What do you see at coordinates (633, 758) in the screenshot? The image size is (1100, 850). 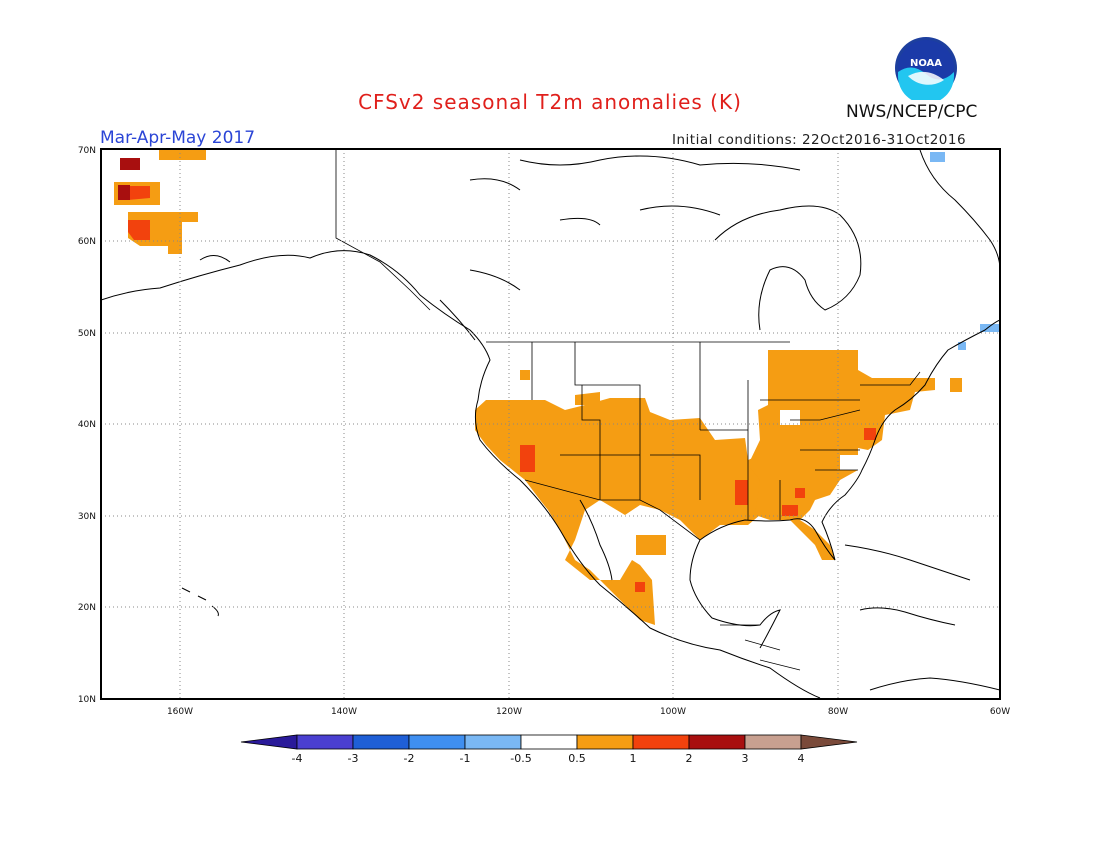 I see `colorbar-tick-label: 1` at bounding box center [633, 758].